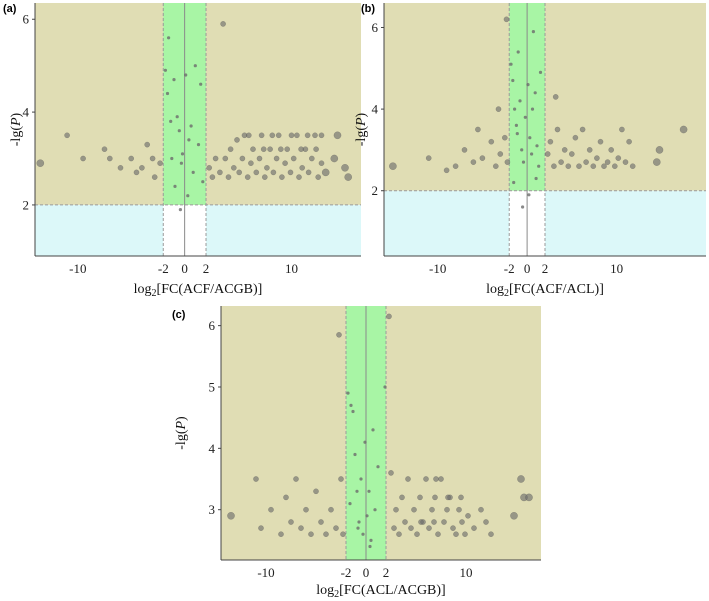  Describe the element at coordinates (212, 387) in the screenshot. I see `y-tick-label: 5` at that location.